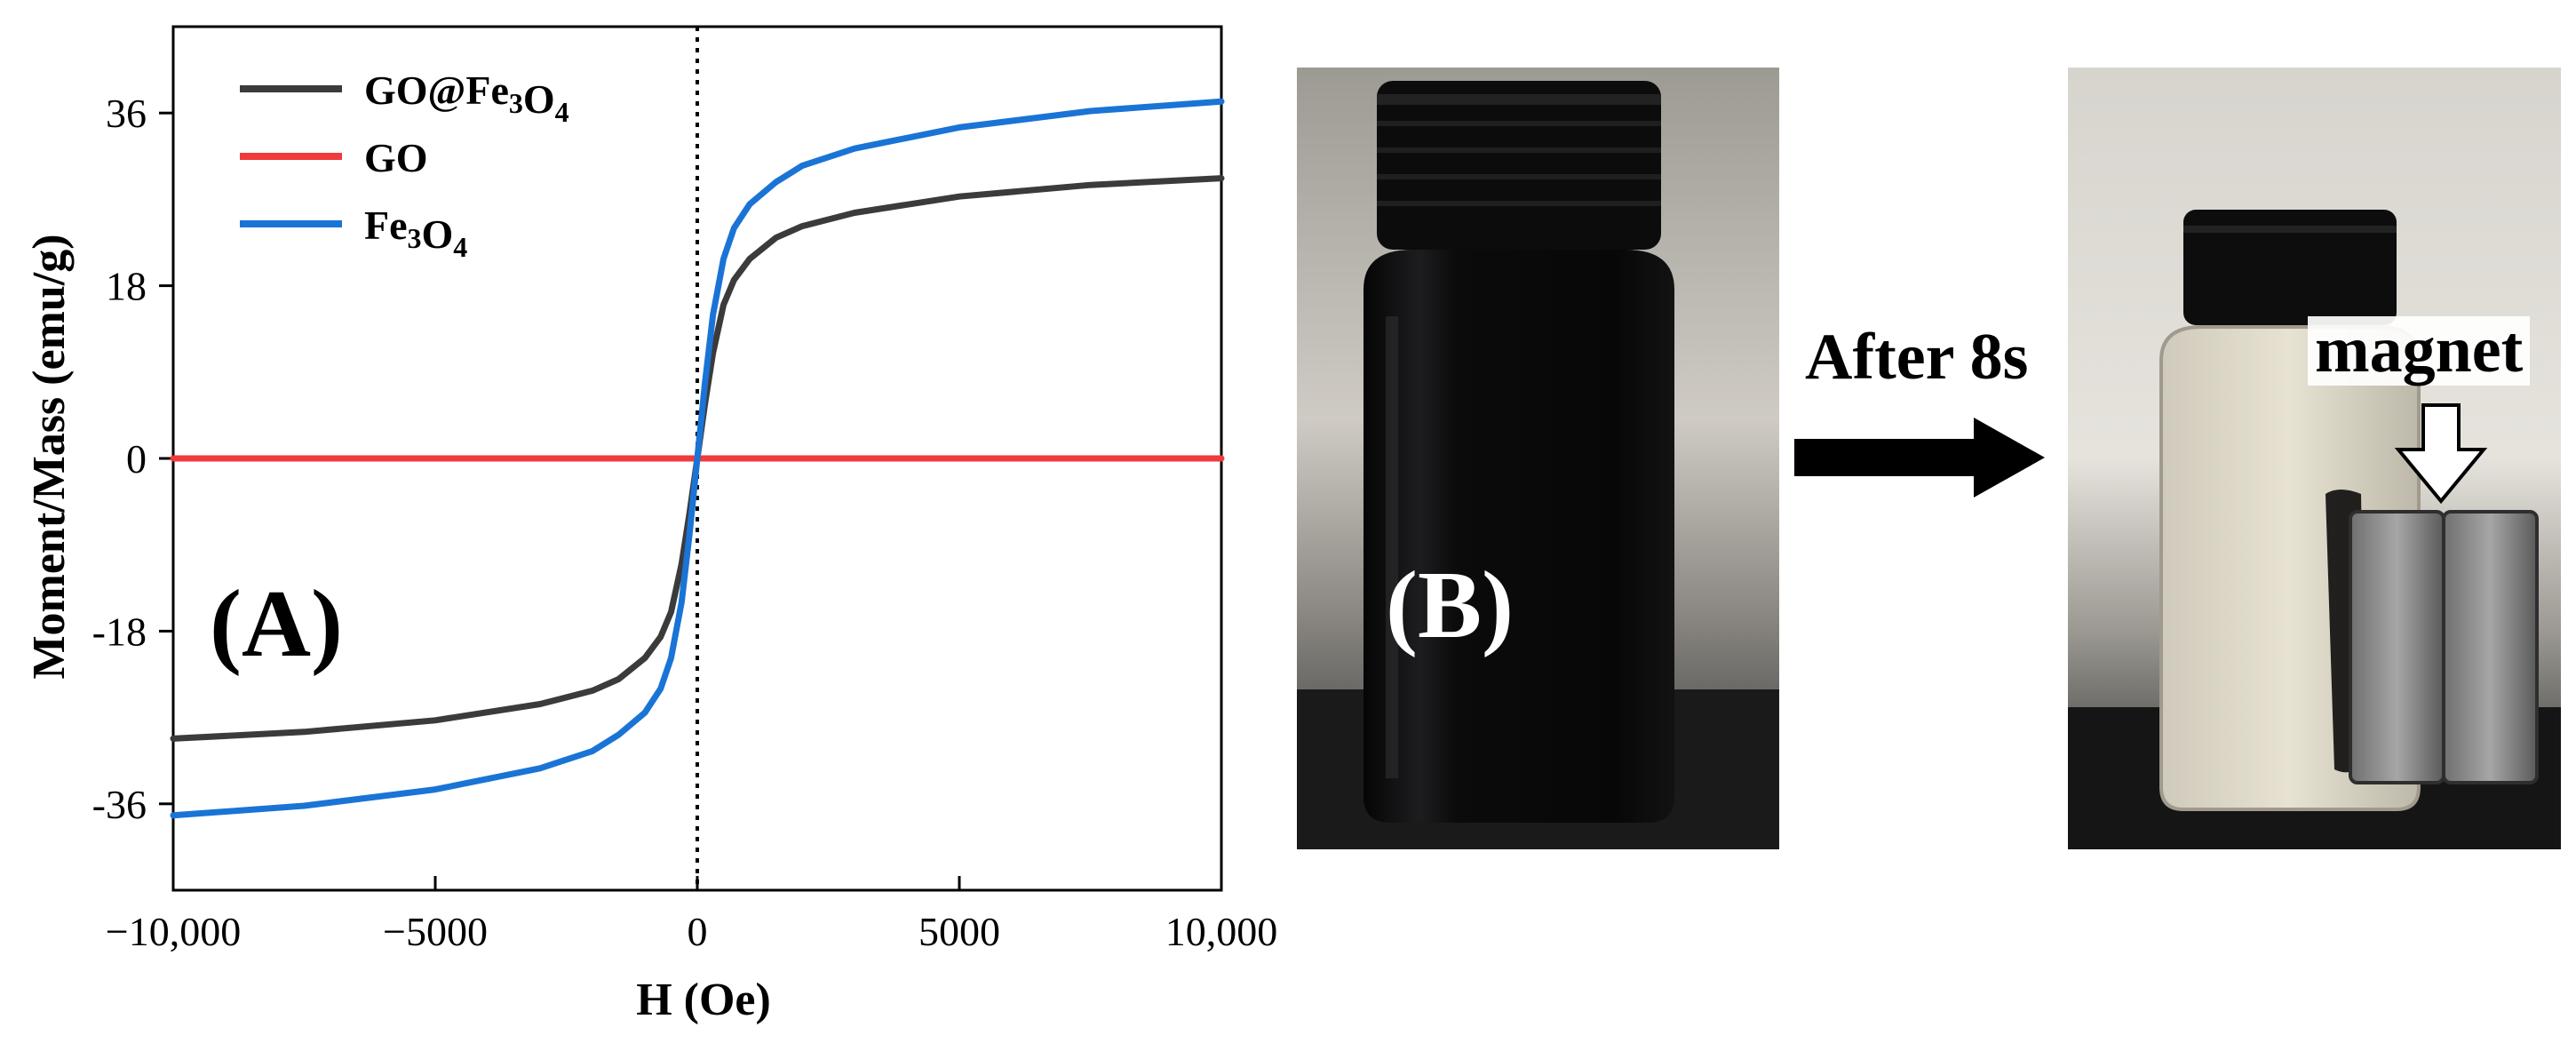 The image size is (2576, 1051). What do you see at coordinates (2419, 350) in the screenshot?
I see `magnet-label: magnet` at bounding box center [2419, 350].